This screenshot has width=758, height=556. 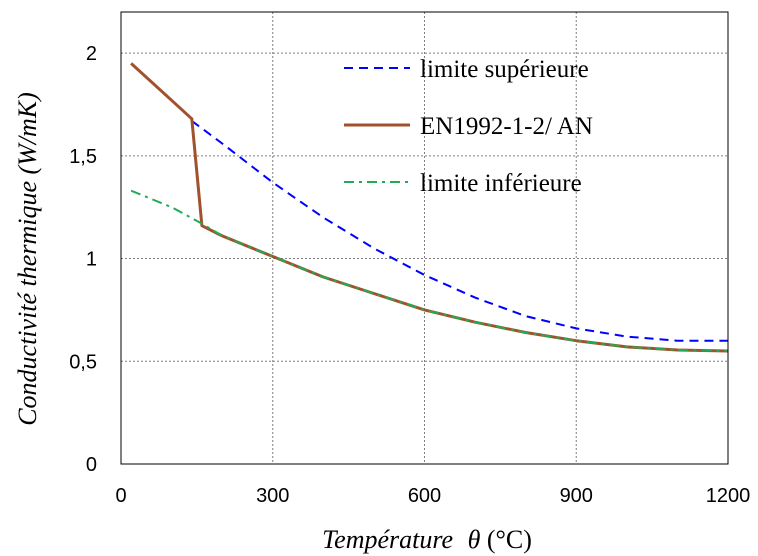 What do you see at coordinates (474, 539) in the screenshot?
I see `x-axis-label-symbol: θ` at bounding box center [474, 539].